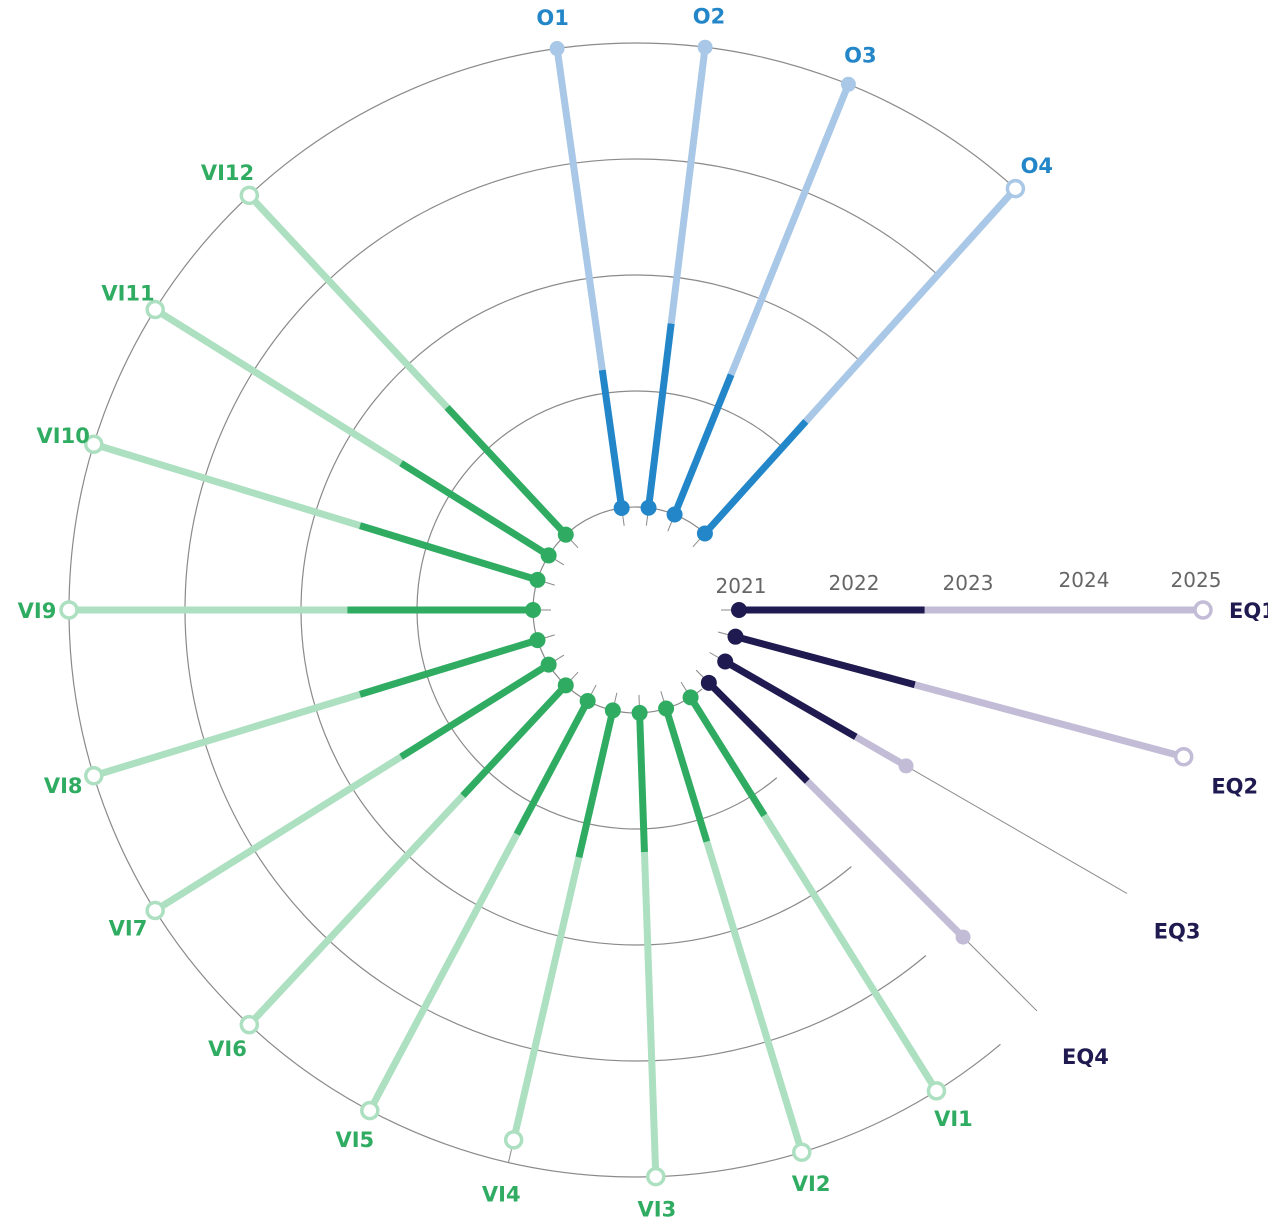 The height and width of the screenshot is (1219, 1268). What do you see at coordinates (1183, 757) in the screenshot?
I see `end-marker-EQ2` at bounding box center [1183, 757].